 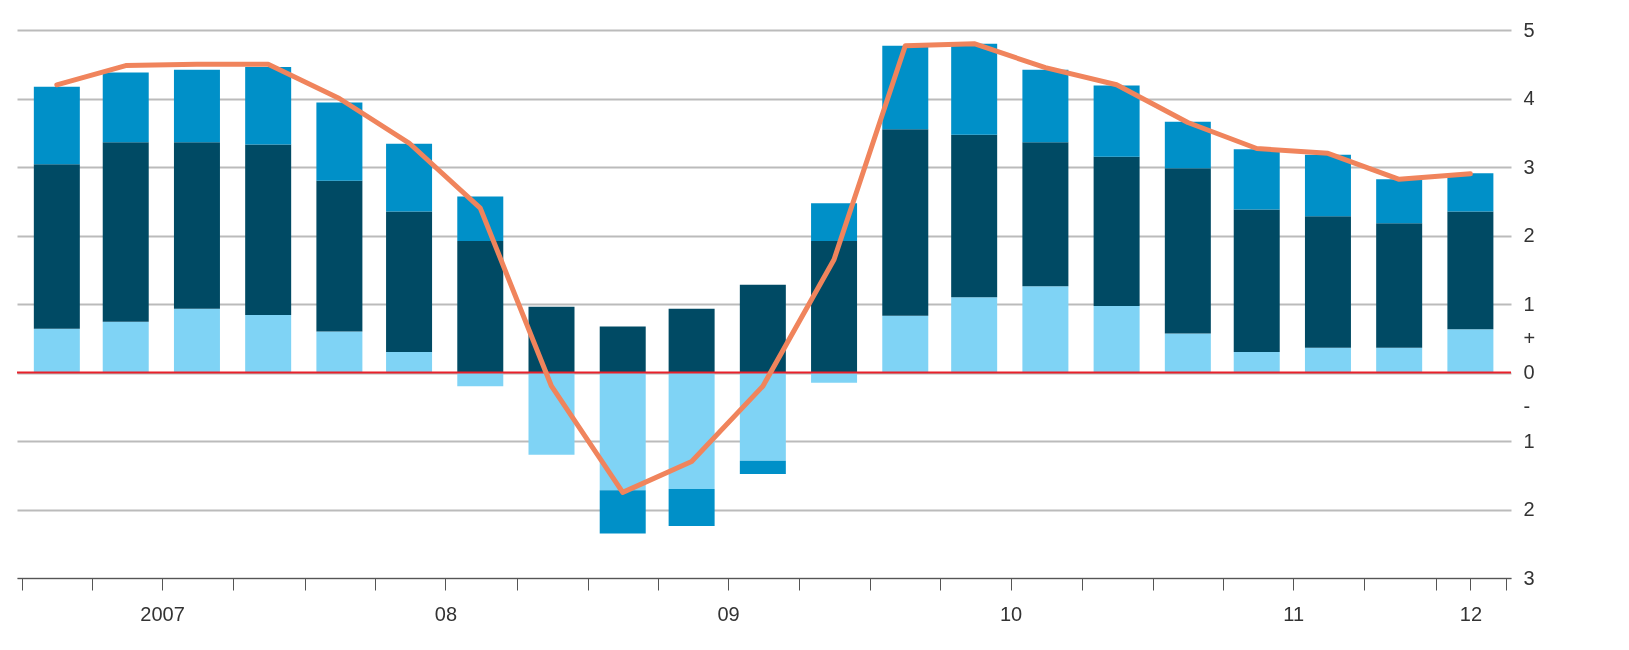 I want to click on x-tick-label: 11, so click(x=1293, y=613).